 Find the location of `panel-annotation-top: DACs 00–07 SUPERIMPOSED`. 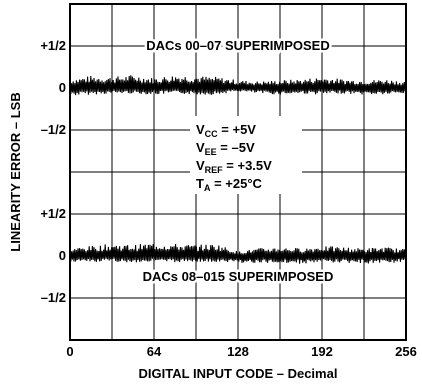

panel-annotation-top: DACs 00–07 SUPERIMPOSED is located at coordinates (238, 45).